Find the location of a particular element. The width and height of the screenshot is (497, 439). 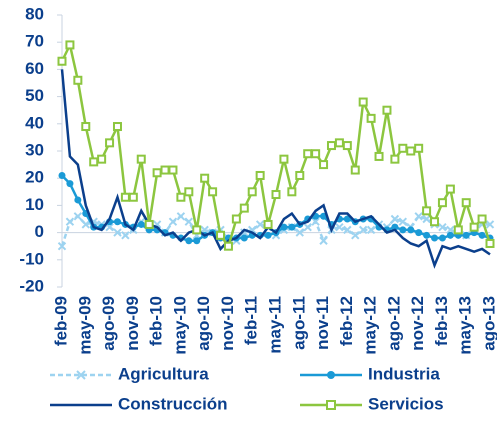

y-tick-label: 0 is located at coordinates (39, 231).